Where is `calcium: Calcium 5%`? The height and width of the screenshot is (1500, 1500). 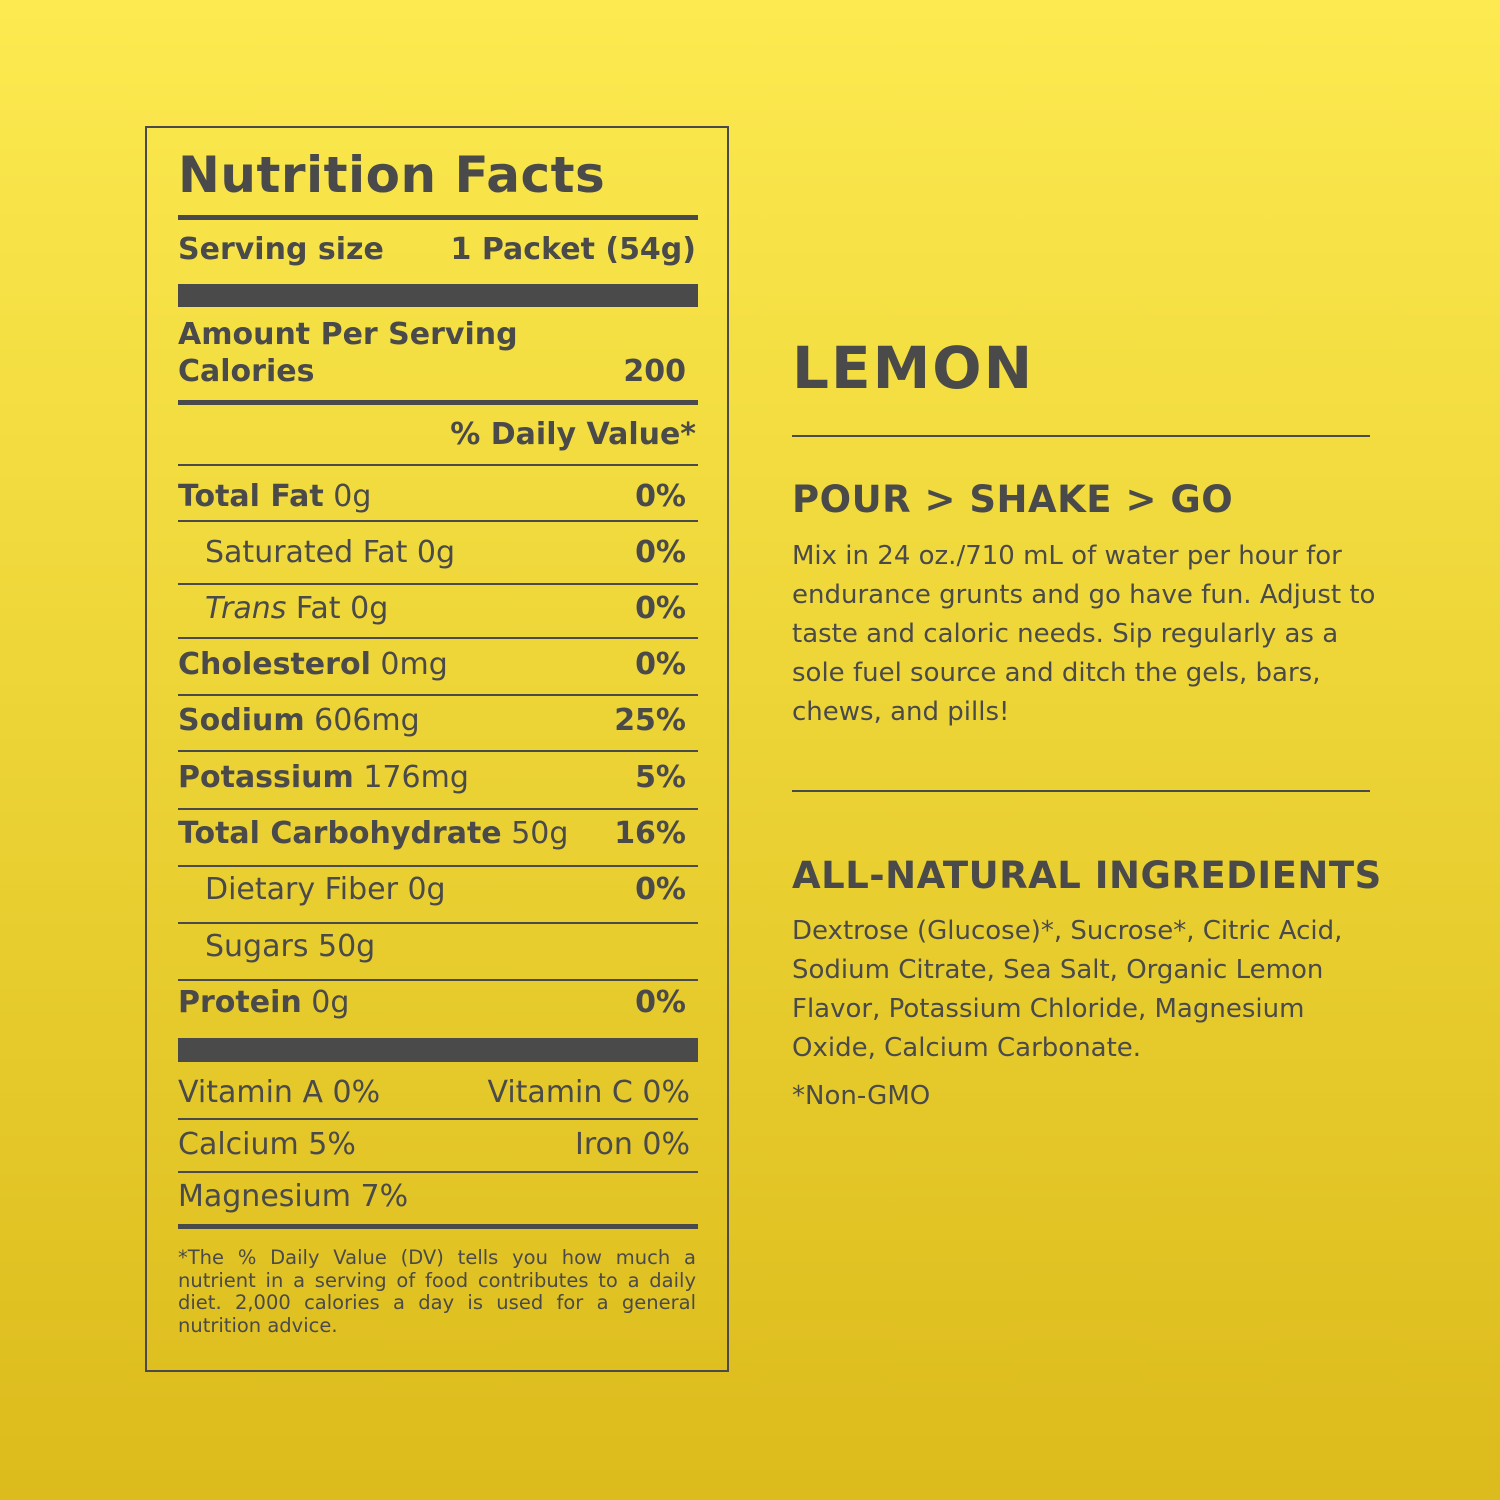
calcium: Calcium 5% is located at coordinates (267, 1144).